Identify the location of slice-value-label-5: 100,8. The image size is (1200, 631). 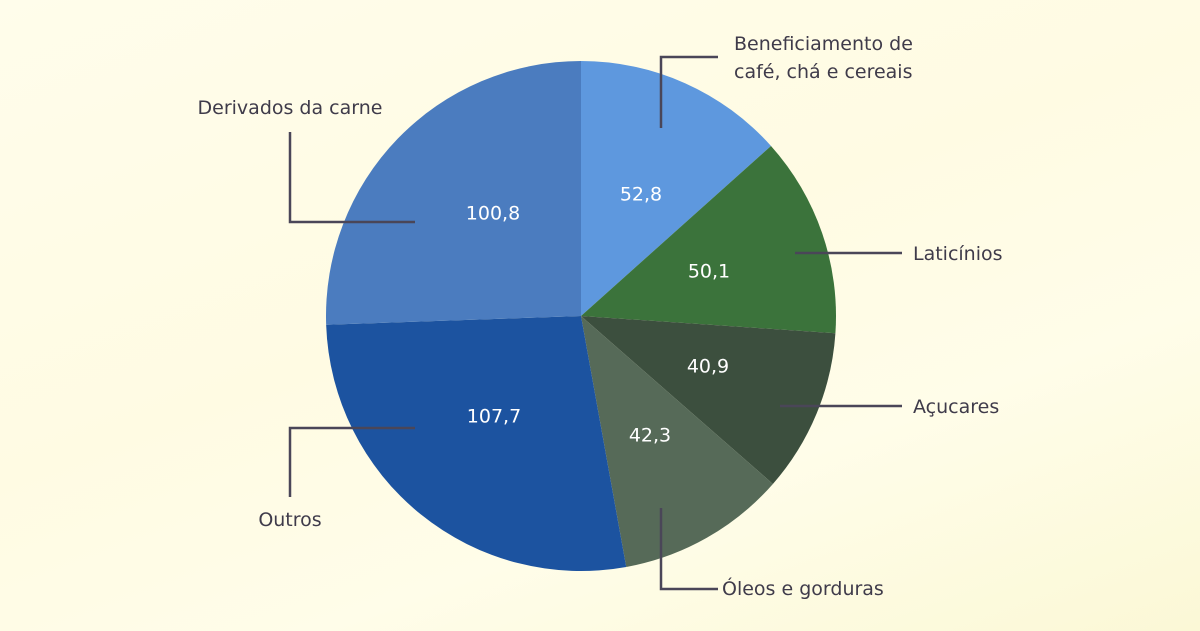
(493, 214).